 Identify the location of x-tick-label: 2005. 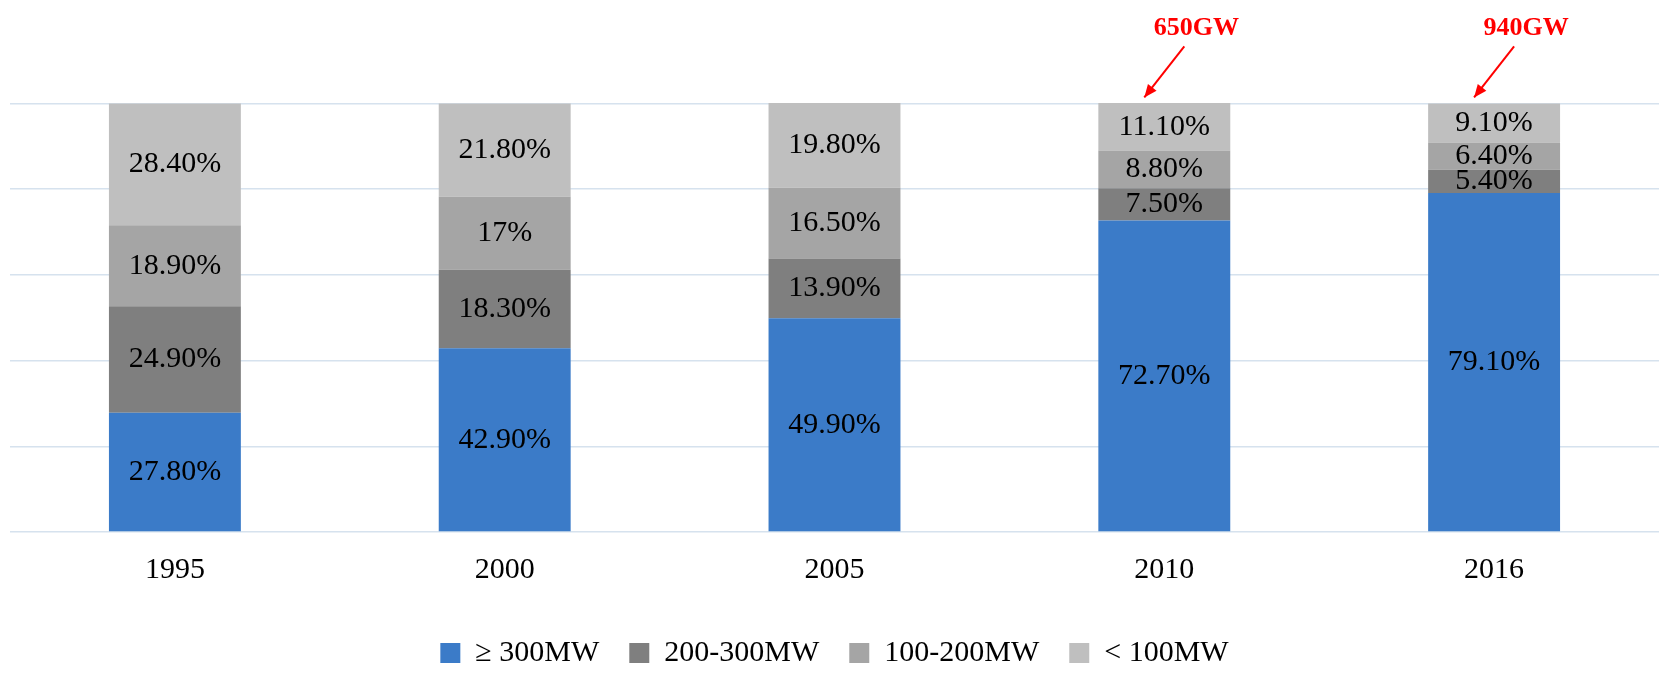
(834, 567).